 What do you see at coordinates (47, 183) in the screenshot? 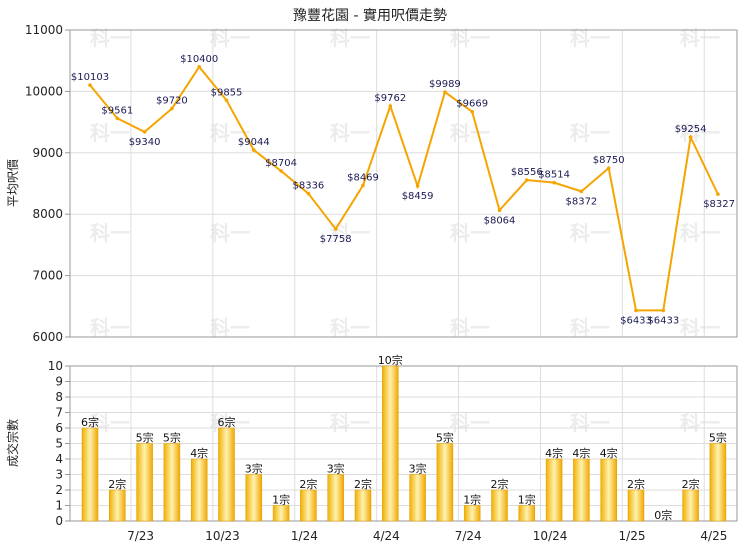
I see `price-y-ticks: 11000 10000 9000 8000 7000 6000` at bounding box center [47, 183].